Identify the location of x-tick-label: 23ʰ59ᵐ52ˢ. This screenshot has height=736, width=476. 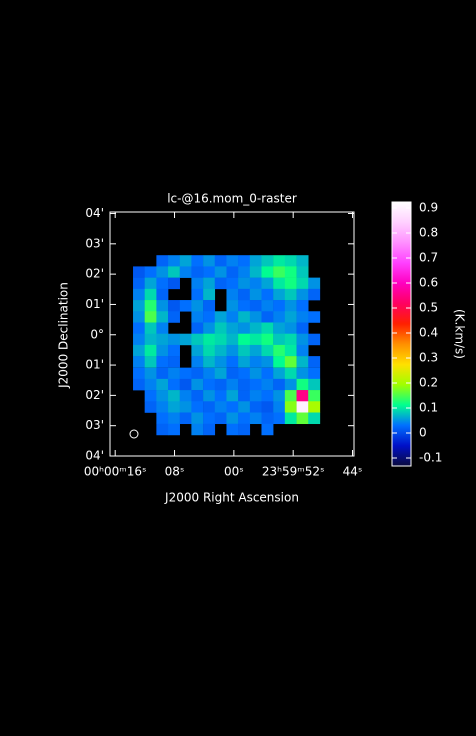
(293, 472).